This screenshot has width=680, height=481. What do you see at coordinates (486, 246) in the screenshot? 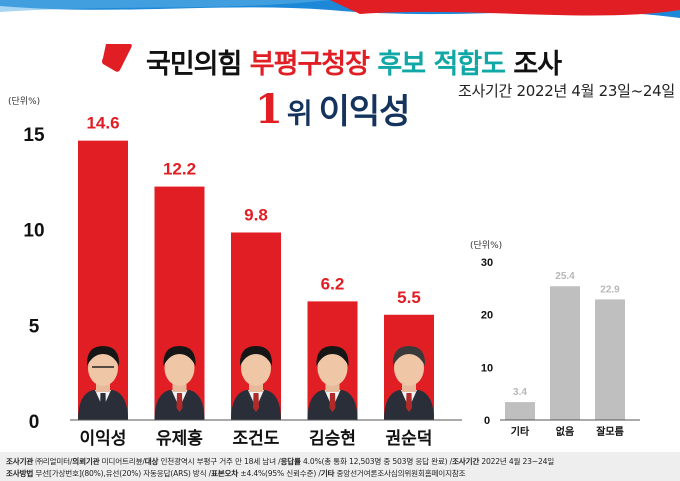
I see `side-unit-label: (단위%)` at bounding box center [486, 246].